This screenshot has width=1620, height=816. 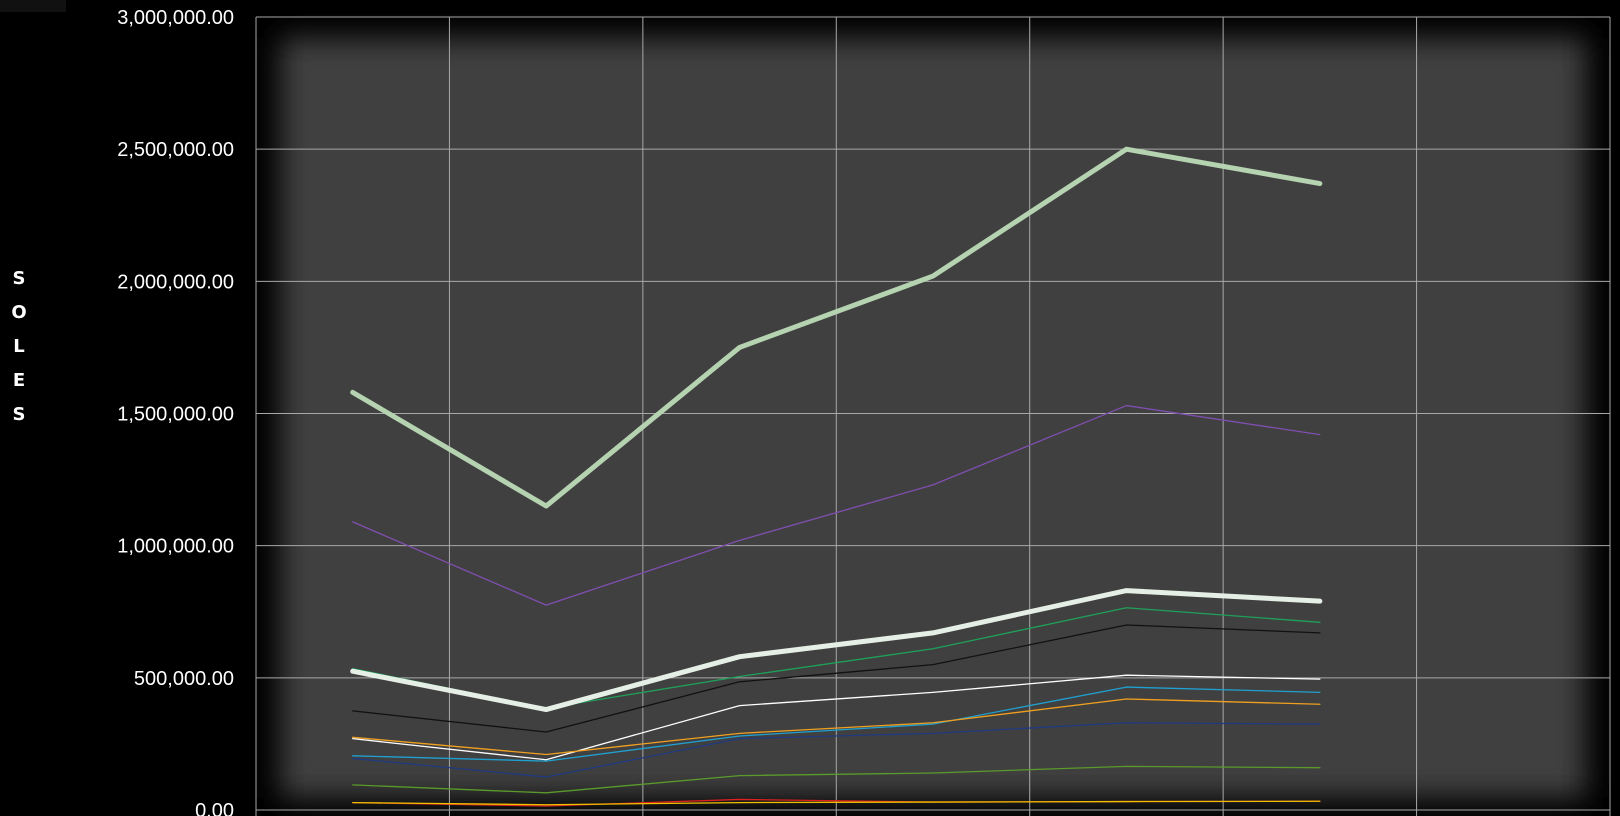 What do you see at coordinates (19, 380) in the screenshot?
I see `y-axis-label-letter: E` at bounding box center [19, 380].